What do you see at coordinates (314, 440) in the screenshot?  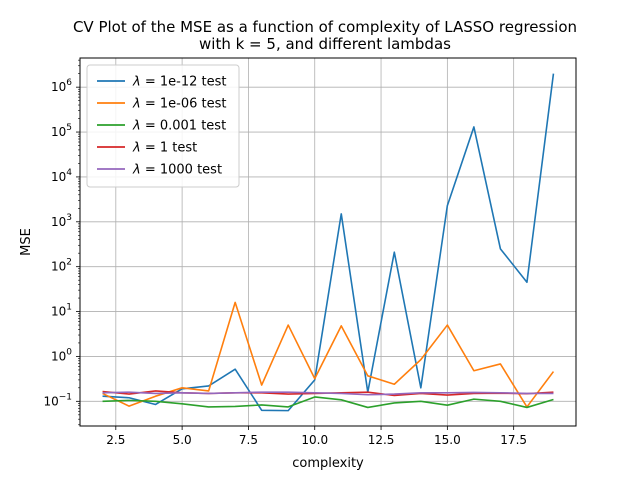 I see `x-tick-label: 10.0` at bounding box center [314, 440].